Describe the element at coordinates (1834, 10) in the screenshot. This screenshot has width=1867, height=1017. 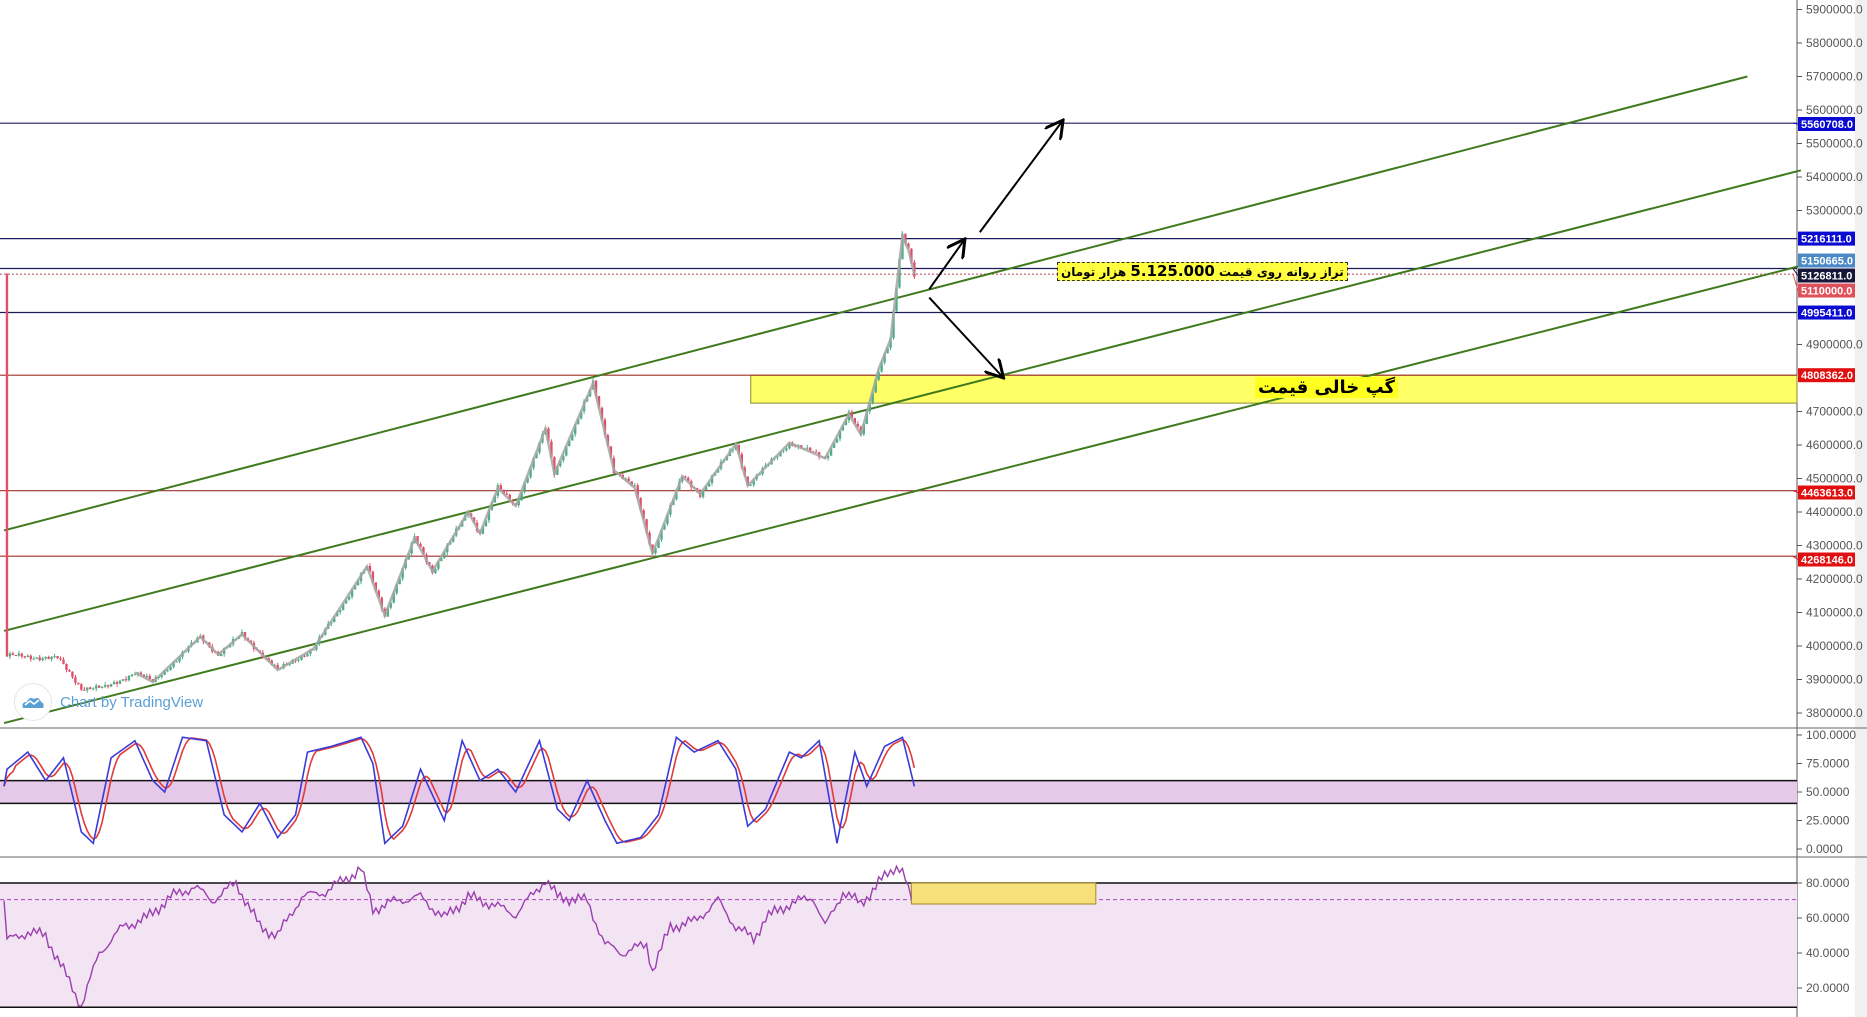
I see `y-tick-label: 5900000.0` at that location.